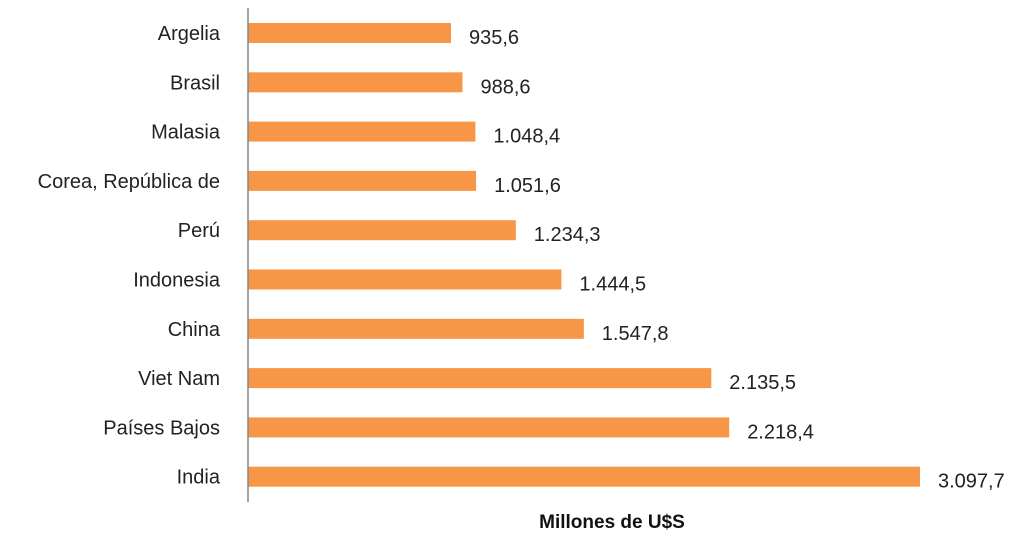 This screenshot has height=535, width=1023. Describe the element at coordinates (506, 87) in the screenshot. I see `data-label: 988,6` at that location.